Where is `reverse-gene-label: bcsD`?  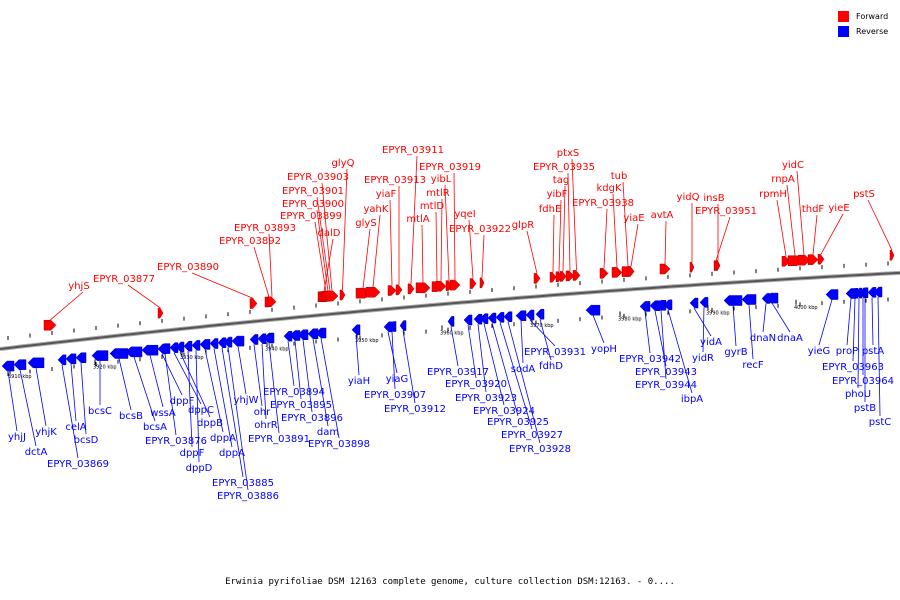 reverse-gene-label: bcsD is located at coordinates (86, 440).